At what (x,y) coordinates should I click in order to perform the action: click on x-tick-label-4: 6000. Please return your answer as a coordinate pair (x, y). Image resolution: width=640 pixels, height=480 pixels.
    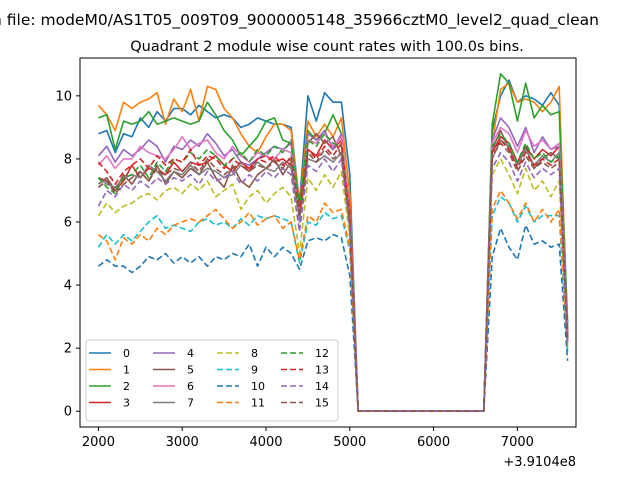
    Looking at the image, I should click on (433, 442).